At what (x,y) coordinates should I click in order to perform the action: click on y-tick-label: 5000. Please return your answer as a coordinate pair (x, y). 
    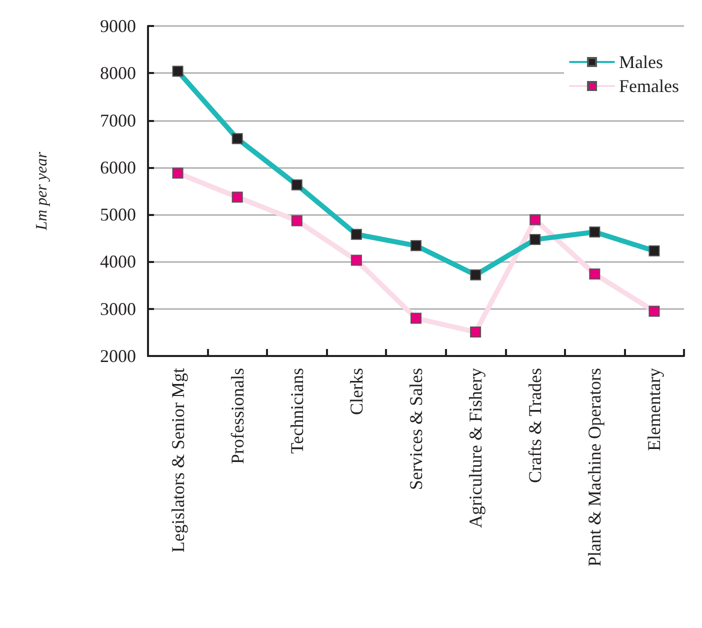
    Looking at the image, I should click on (118, 214).